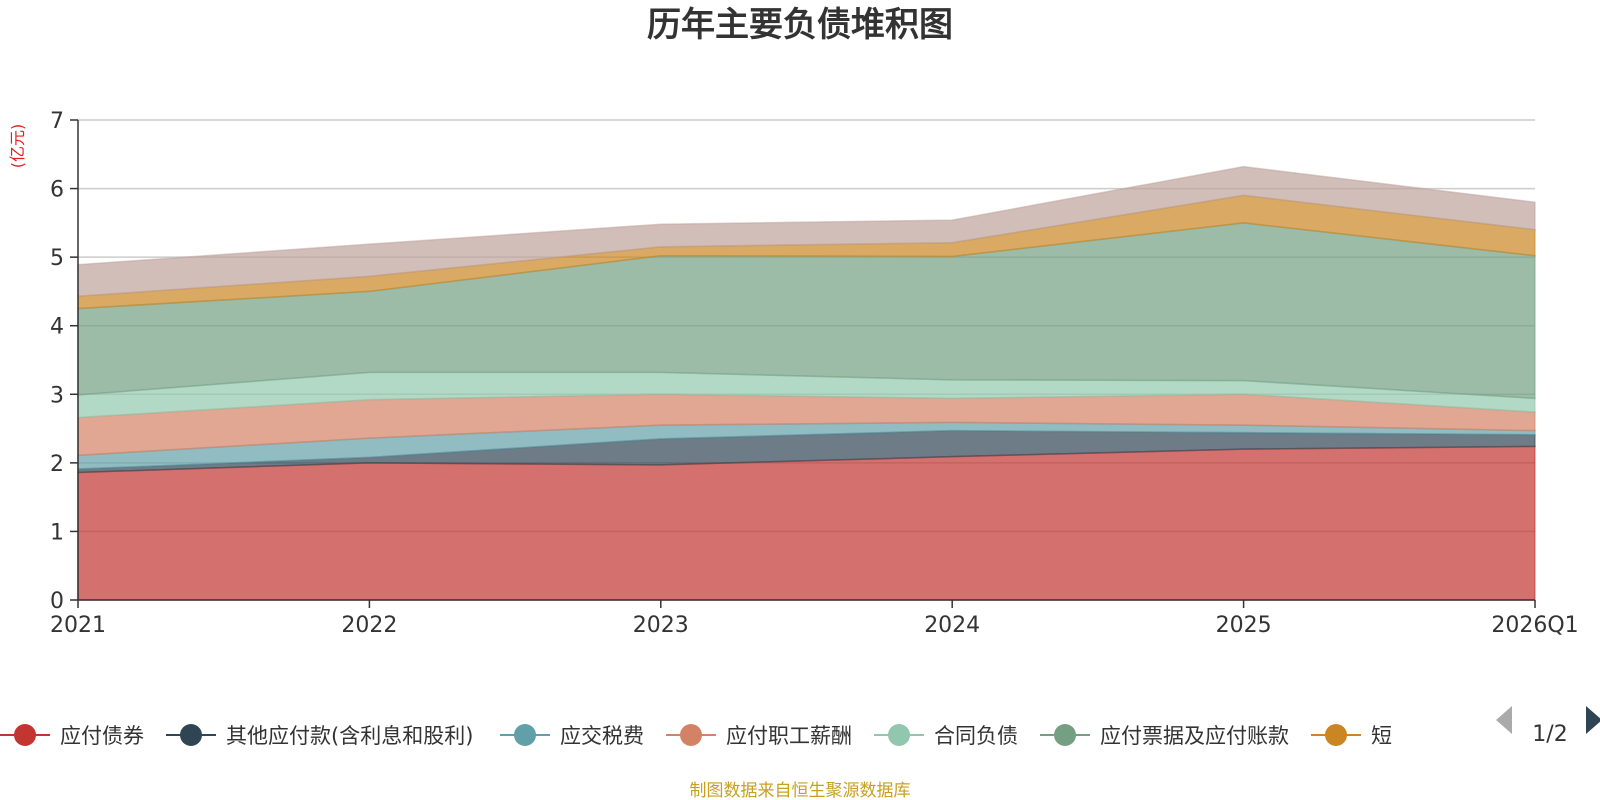  I want to click on legend-item-6: 应付票据及应付账款, so click(1164, 736).